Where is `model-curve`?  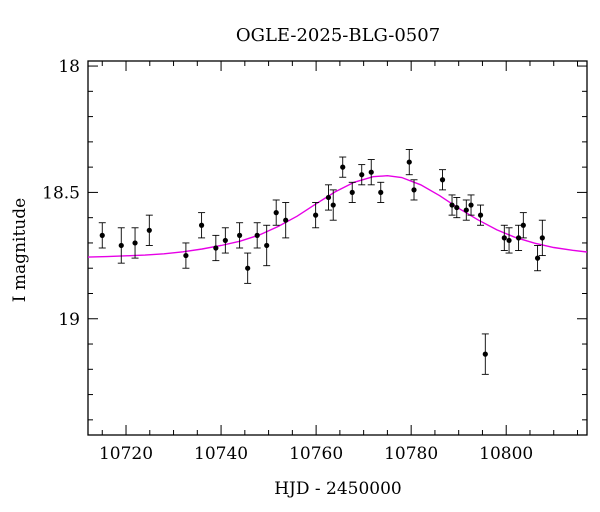 model-curve is located at coordinates (337, 216).